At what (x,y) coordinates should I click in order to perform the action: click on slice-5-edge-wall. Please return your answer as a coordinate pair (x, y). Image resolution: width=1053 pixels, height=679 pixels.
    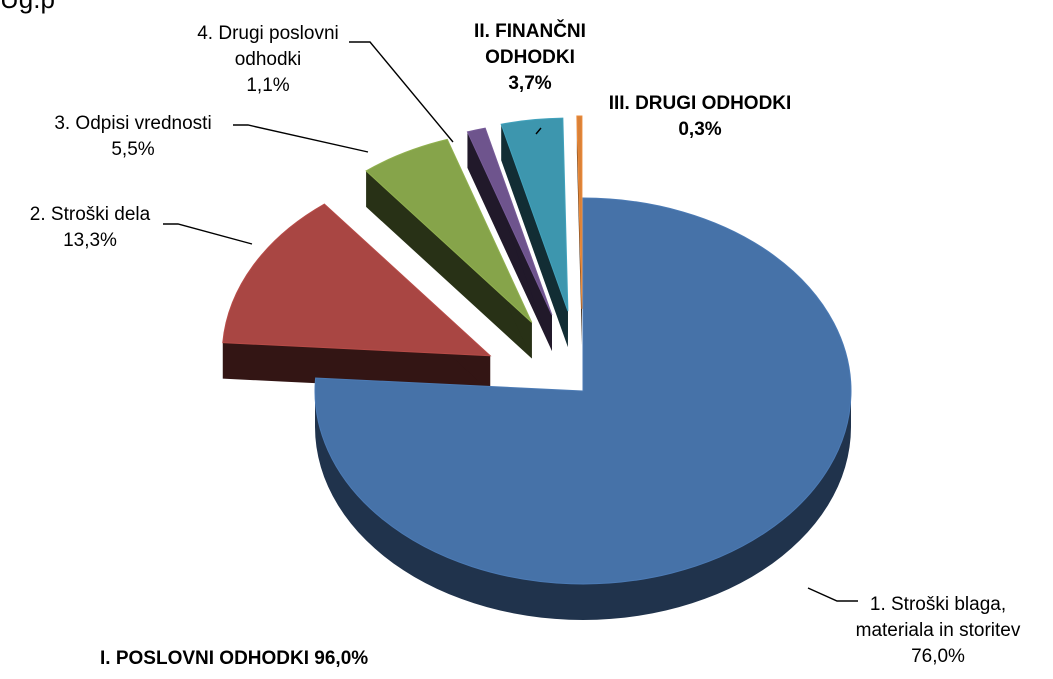
    Looking at the image, I should click on (534, 236).